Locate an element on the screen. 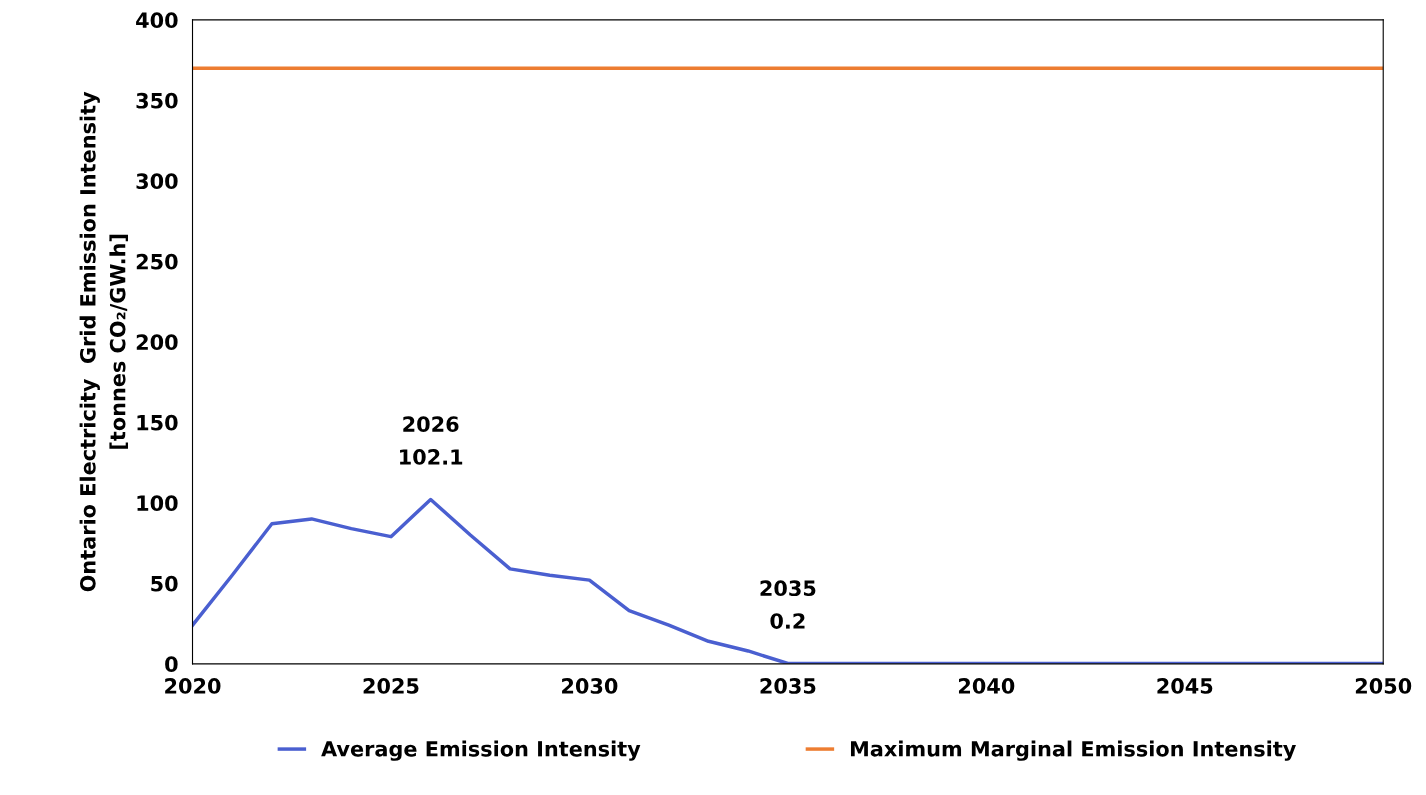 Image resolution: width=1426 pixels, height=795 pixels. annotation: 2026 102.1 is located at coordinates (431, 440).